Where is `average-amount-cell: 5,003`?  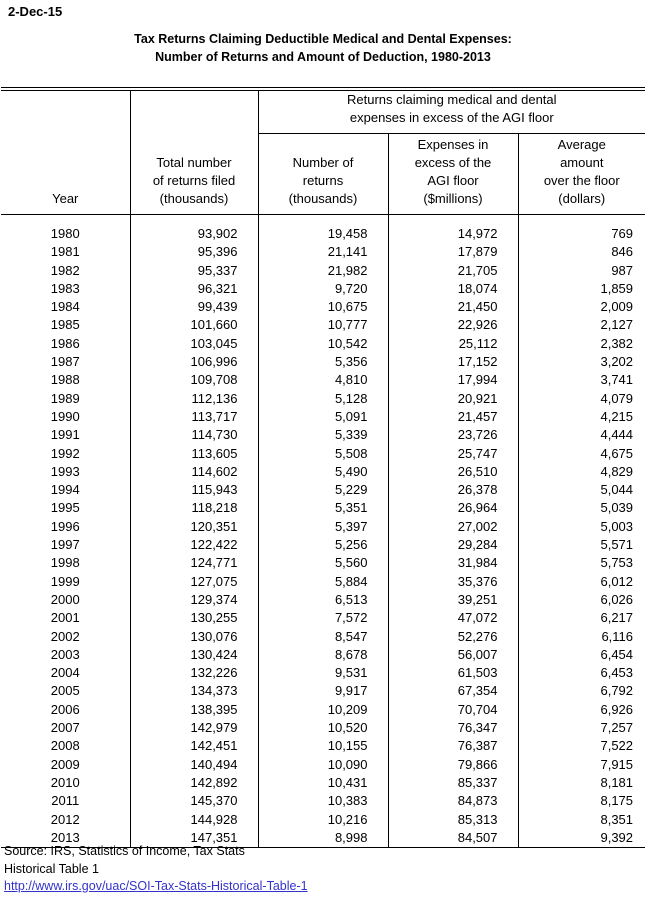
average-amount-cell: 5,003 is located at coordinates (617, 526).